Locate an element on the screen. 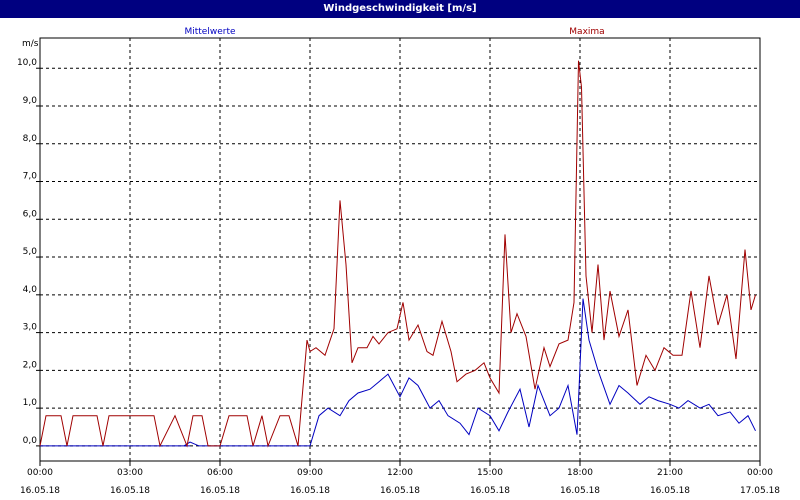 This screenshot has width=800, height=500. y-tick-label: 6,0 is located at coordinates (30, 214).